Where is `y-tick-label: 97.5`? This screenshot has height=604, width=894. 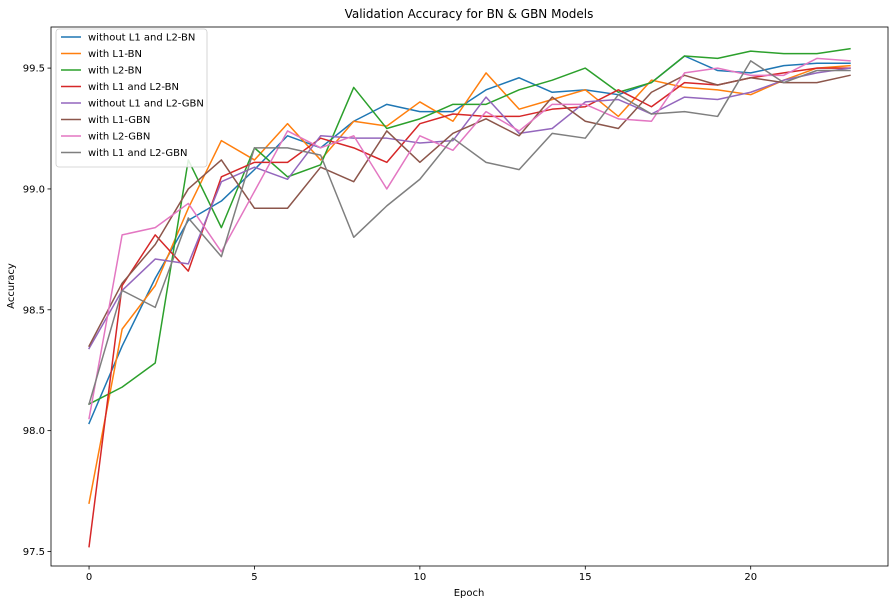
y-tick-label: 97.5 is located at coordinates (34, 552).